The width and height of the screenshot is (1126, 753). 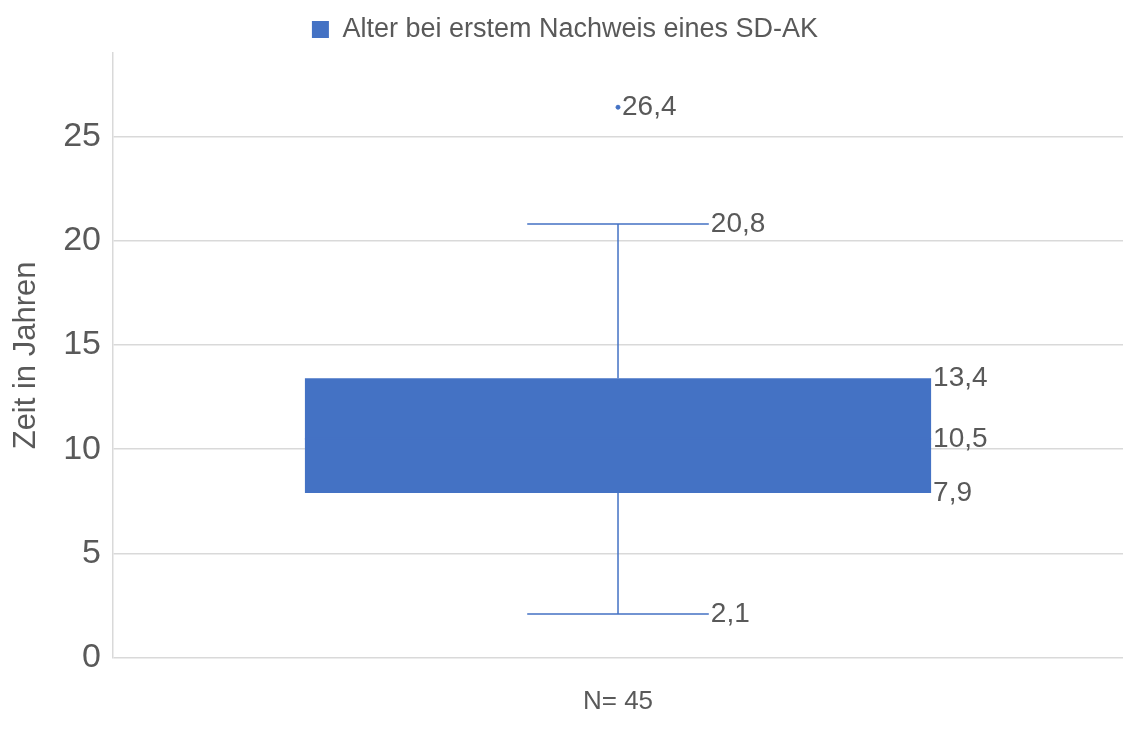 What do you see at coordinates (618, 699) in the screenshot?
I see `x-tick-label: N= 45` at bounding box center [618, 699].